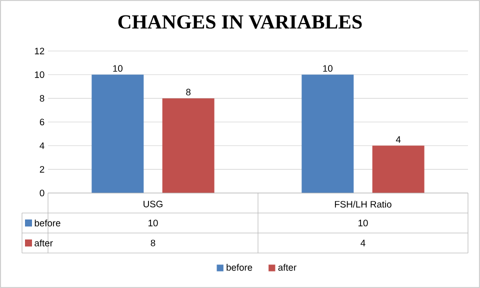 The height and width of the screenshot is (288, 480). What do you see at coordinates (42, 98) in the screenshot?
I see `y-tick-label: 8` at bounding box center [42, 98].